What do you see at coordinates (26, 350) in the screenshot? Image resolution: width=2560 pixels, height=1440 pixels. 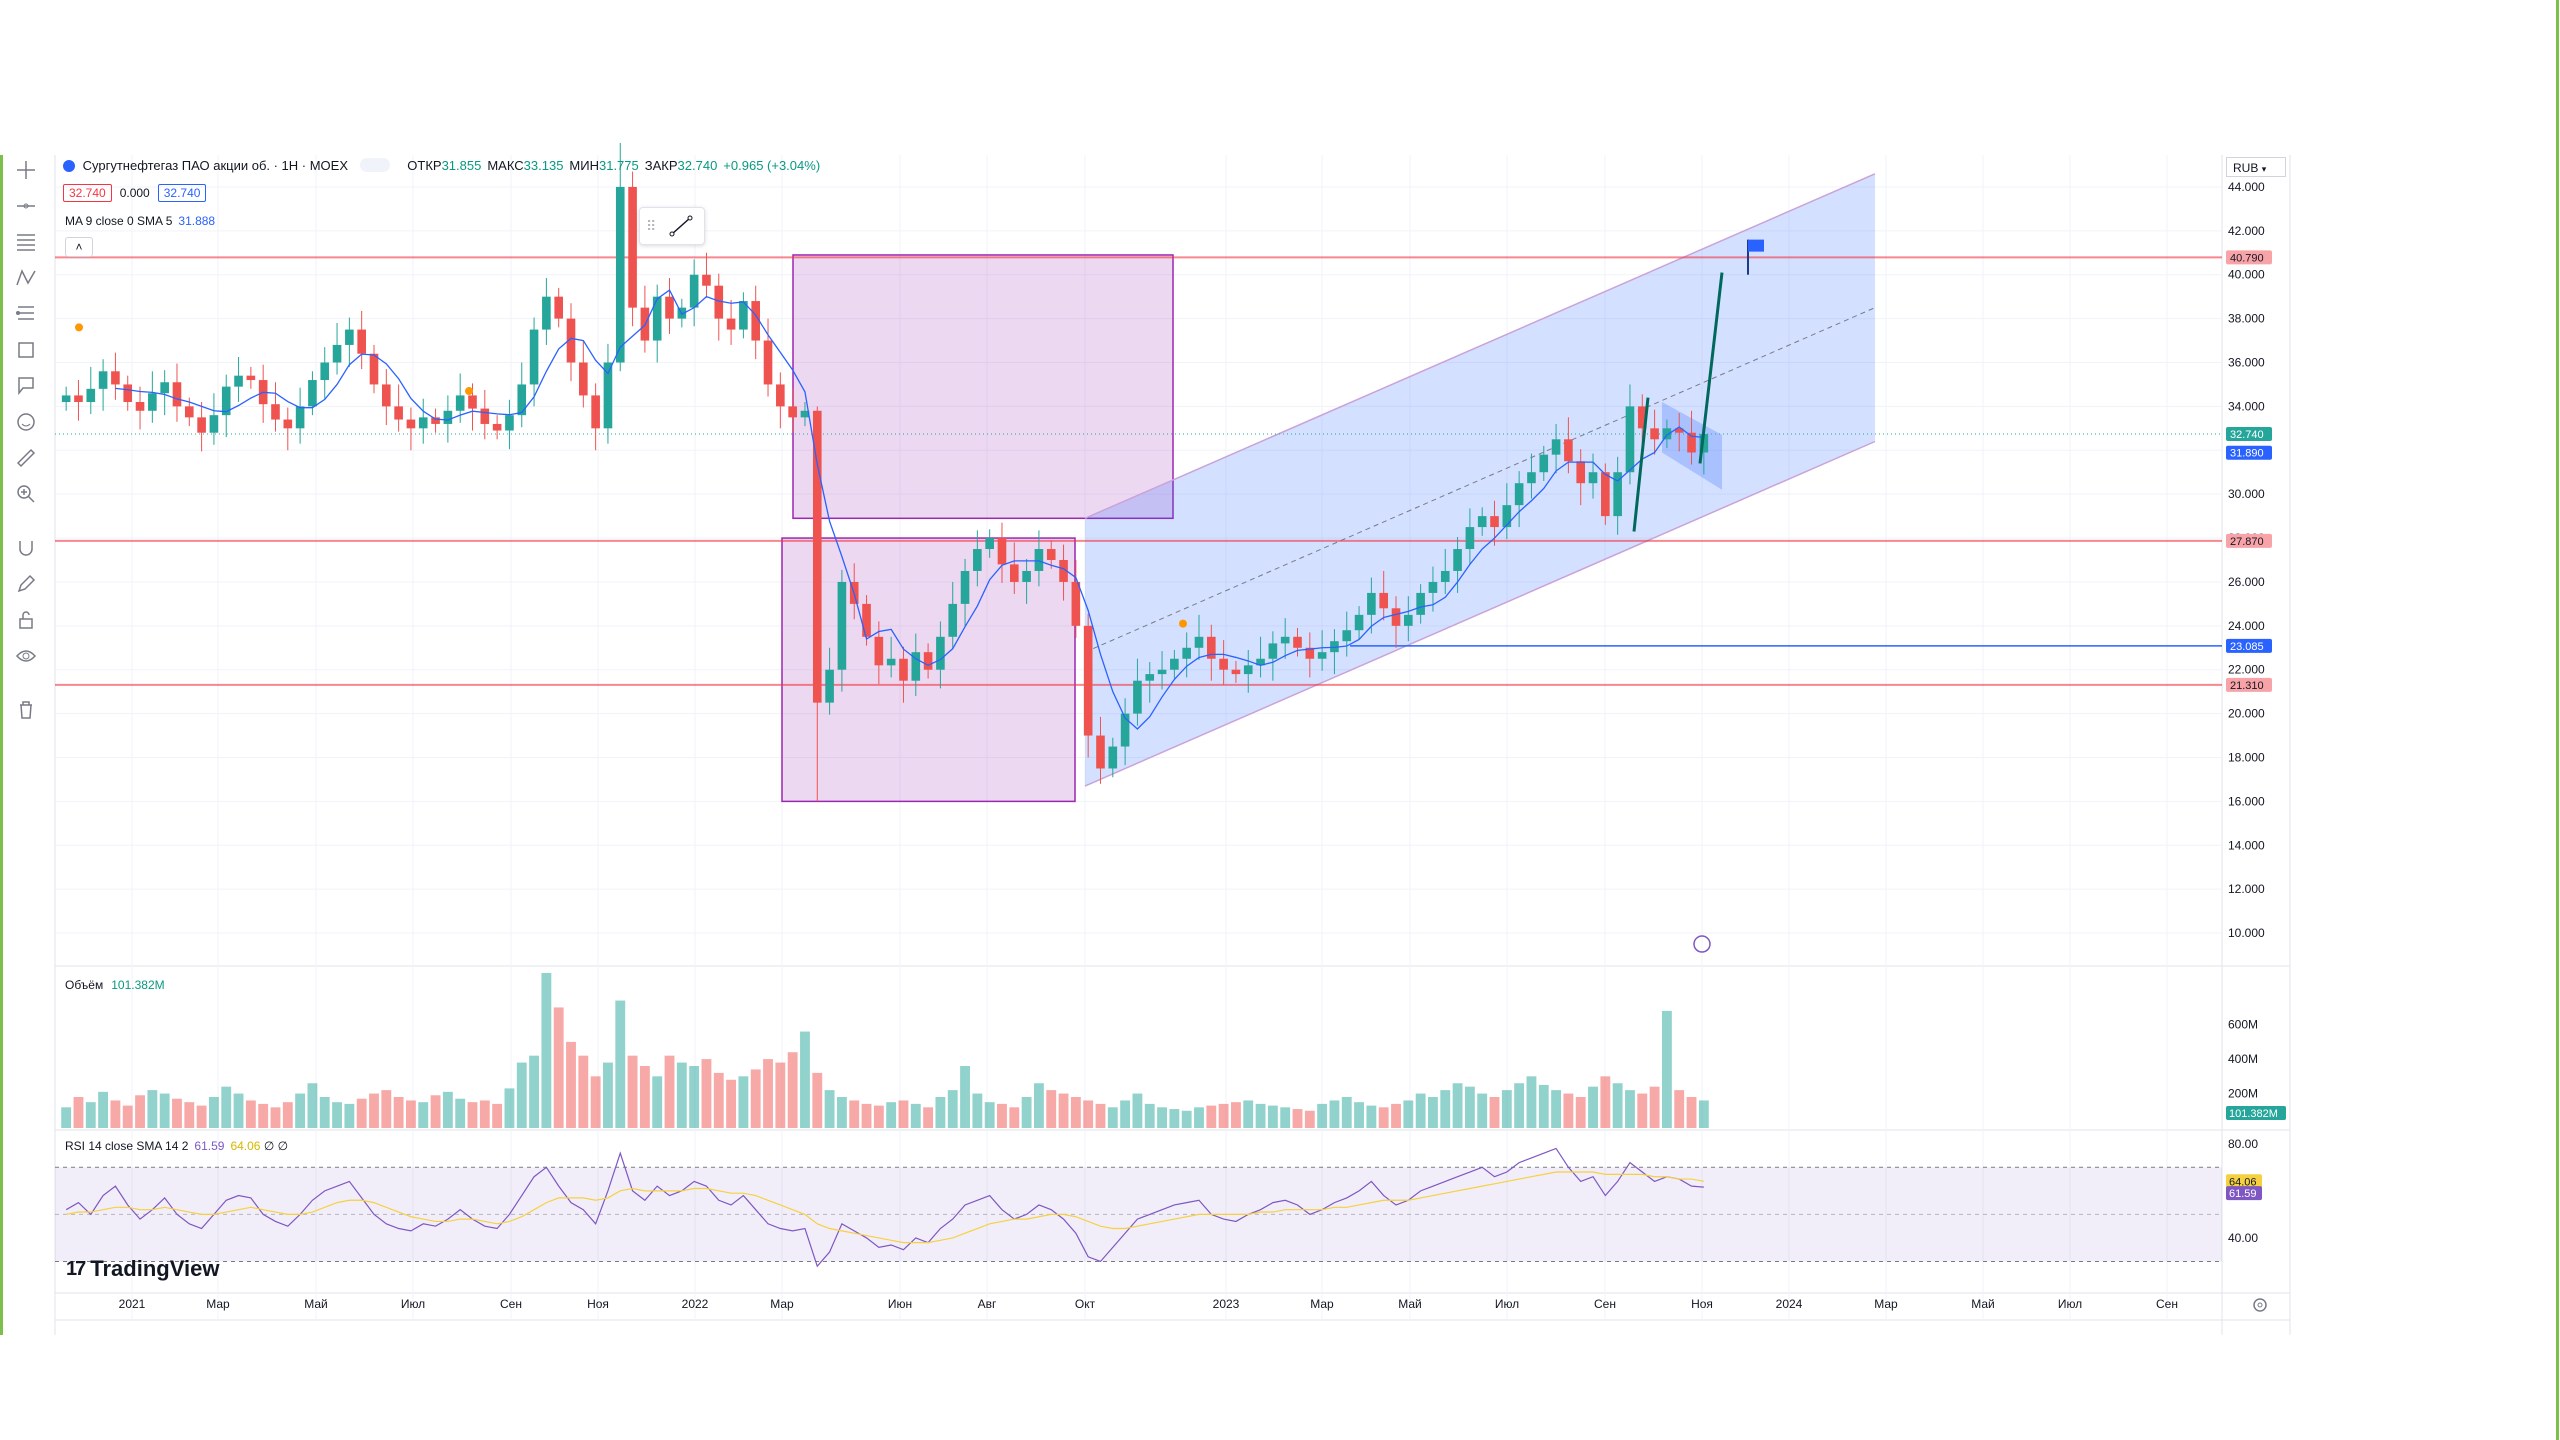 I see `shapes-tool-button` at bounding box center [26, 350].